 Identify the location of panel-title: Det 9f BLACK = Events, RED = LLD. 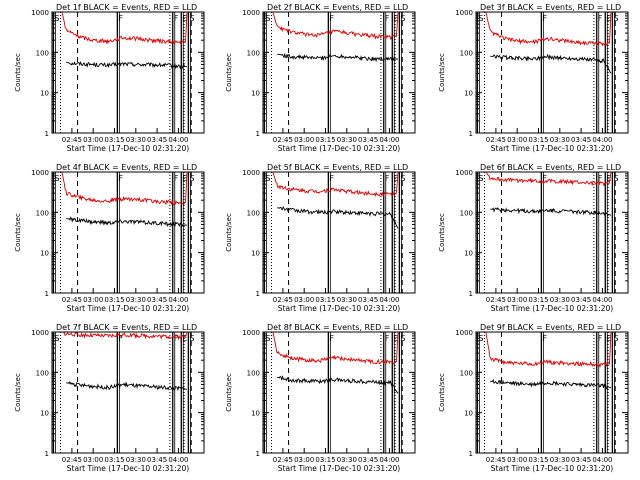
(550, 327).